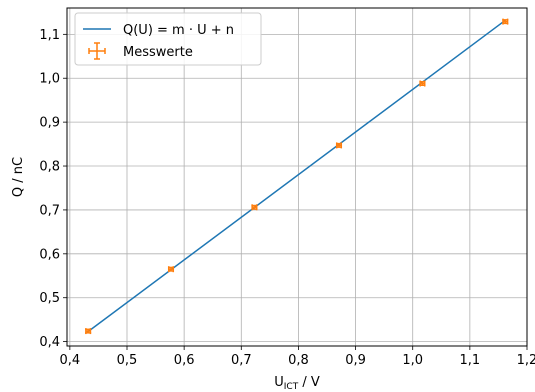  I want to click on legend: Q(U) = m · U + n Messwerte, so click(168, 39).